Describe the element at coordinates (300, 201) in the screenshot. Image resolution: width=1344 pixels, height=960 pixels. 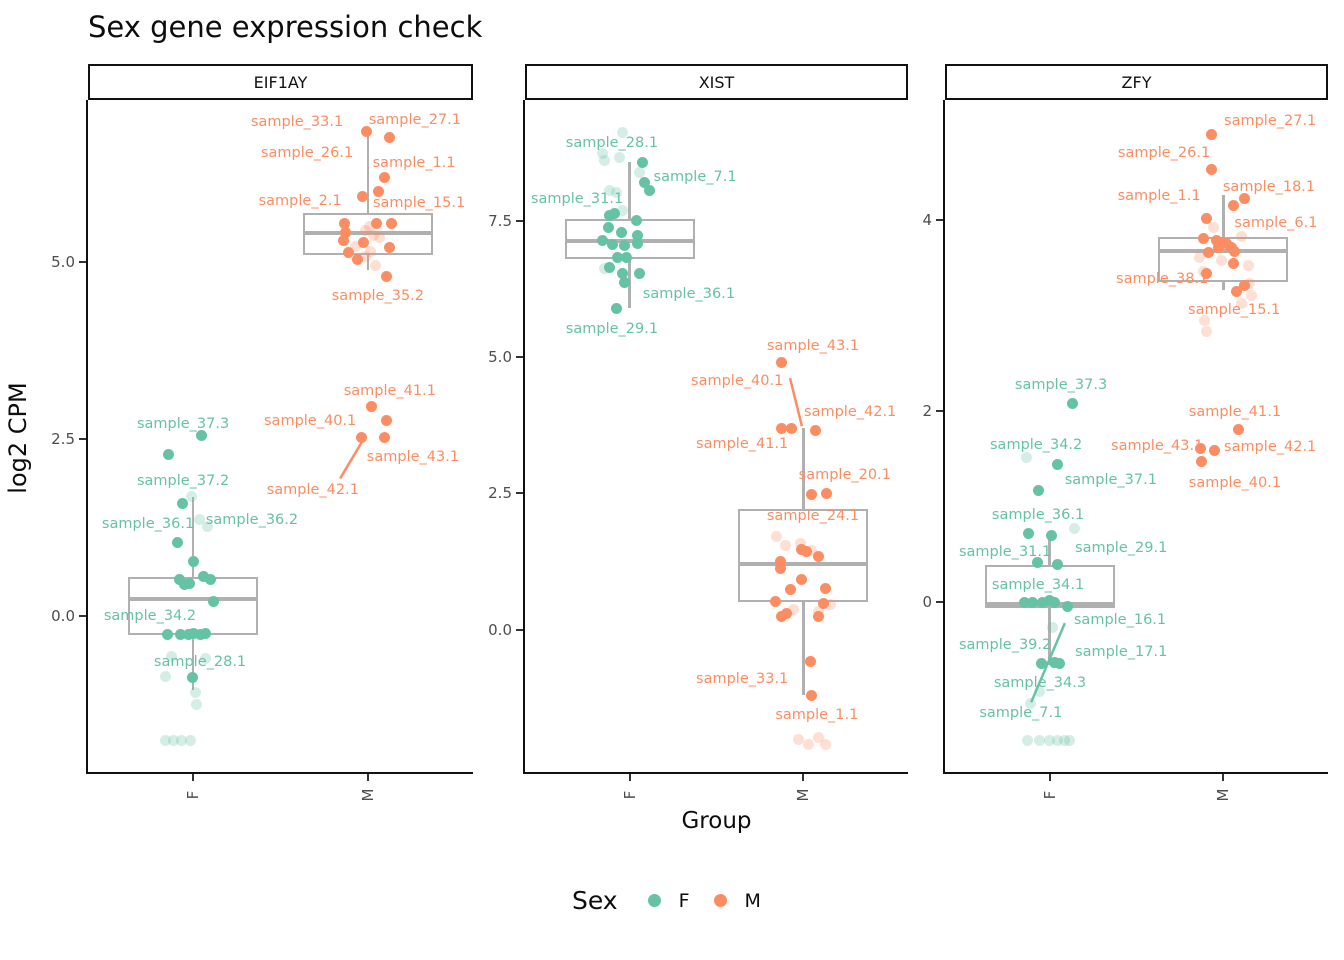
I see `point-label: sample_2.1` at that location.